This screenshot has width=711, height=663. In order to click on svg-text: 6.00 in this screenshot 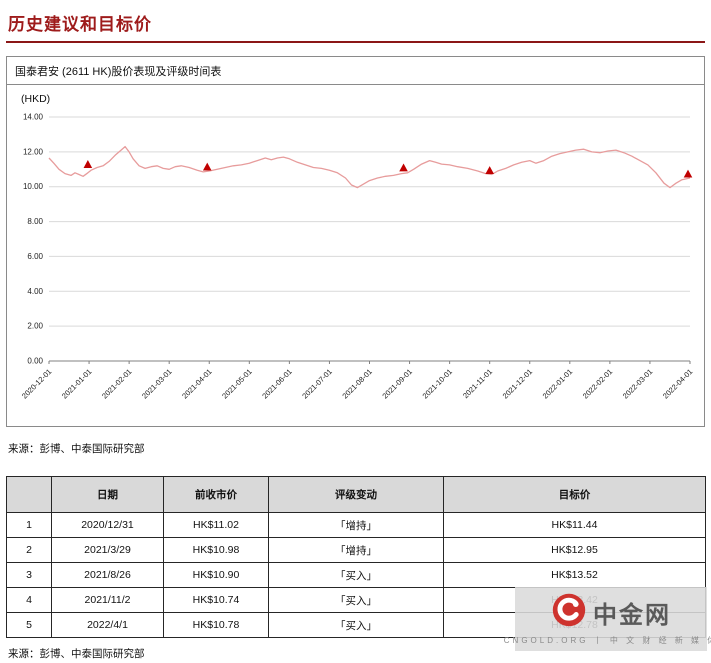, I will do `click(35, 256)`.